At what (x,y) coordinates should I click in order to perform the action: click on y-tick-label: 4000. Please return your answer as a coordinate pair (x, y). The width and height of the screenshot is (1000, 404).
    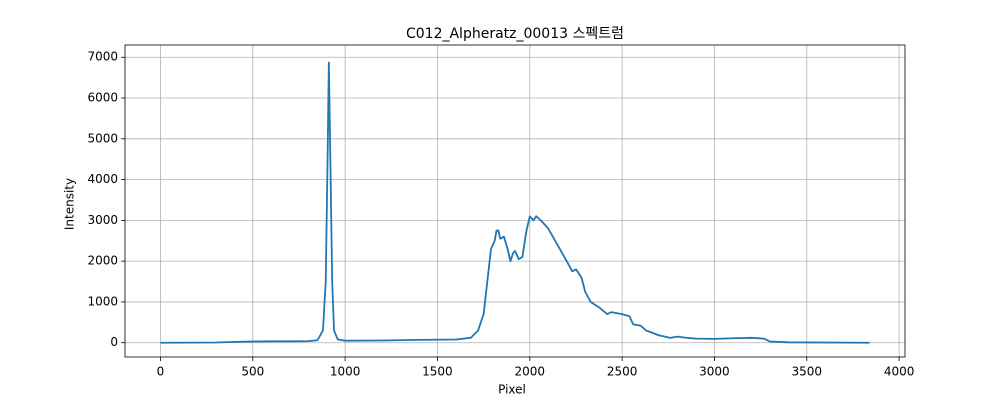
    Looking at the image, I should click on (102, 179).